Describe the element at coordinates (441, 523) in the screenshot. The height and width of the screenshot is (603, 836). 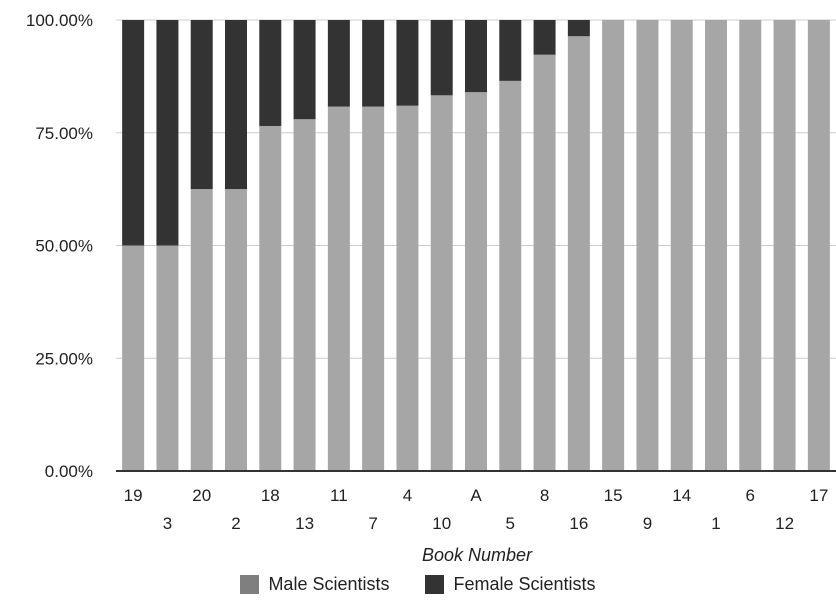
I see `x-tick-label: 10` at that location.